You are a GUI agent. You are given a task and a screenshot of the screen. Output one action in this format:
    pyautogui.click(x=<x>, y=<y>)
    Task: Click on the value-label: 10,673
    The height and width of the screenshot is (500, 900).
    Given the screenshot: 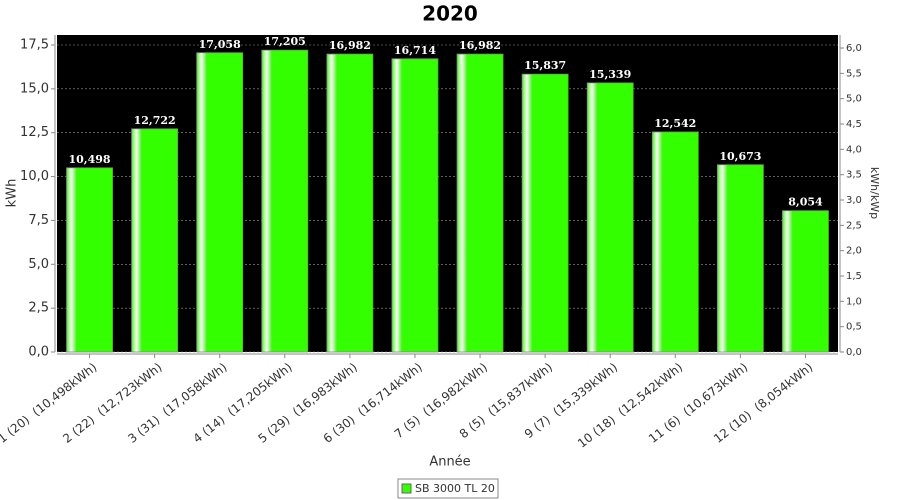 What is the action you would take?
    pyautogui.click(x=740, y=156)
    